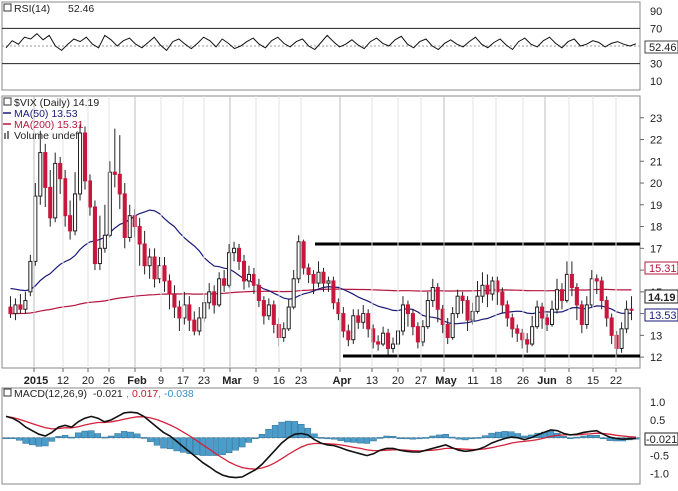  What do you see at coordinates (321, 445) in the screenshot?
I see `macd-line` at bounding box center [321, 445].